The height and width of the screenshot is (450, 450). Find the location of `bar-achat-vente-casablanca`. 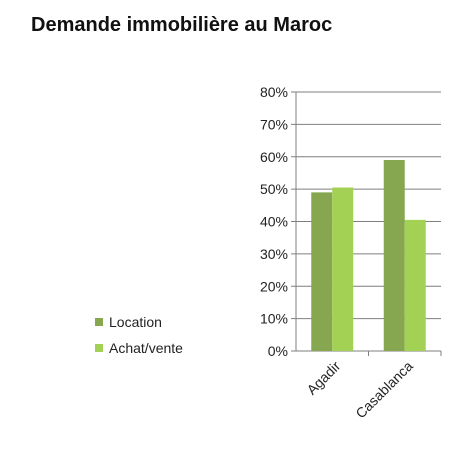

bar-achat-vente-casablanca is located at coordinates (415, 285).